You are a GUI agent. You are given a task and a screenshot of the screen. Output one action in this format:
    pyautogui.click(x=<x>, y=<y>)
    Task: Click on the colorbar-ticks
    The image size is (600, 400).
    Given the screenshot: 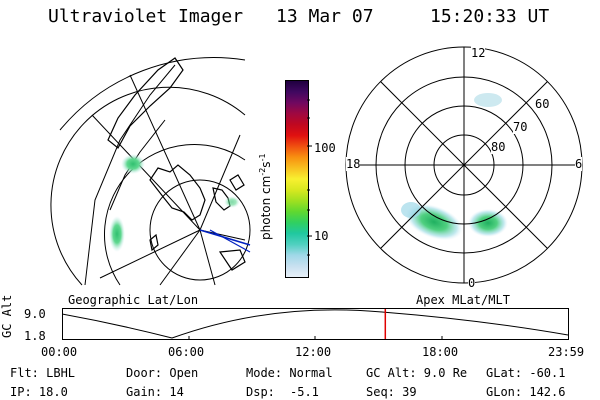 What is the action you would take?
    pyautogui.click(x=309, y=177)
    